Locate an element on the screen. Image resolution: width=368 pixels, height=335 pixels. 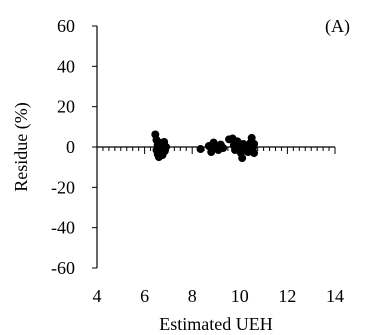
x-tick-label: 12 is located at coordinates (287, 296).